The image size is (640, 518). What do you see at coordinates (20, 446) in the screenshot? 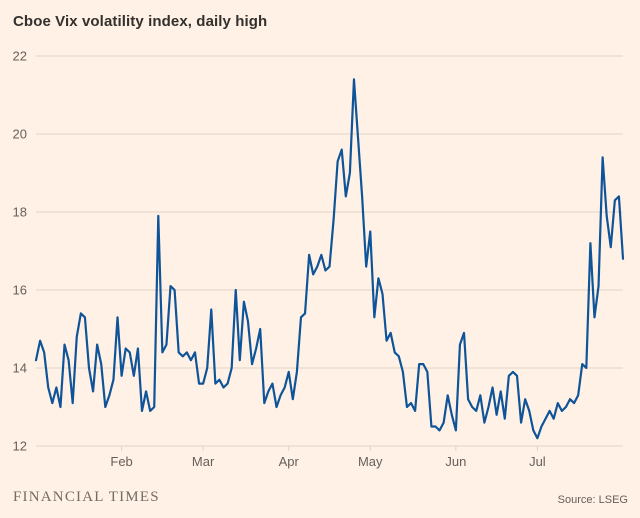
I see `y-tick-label: 12` at bounding box center [20, 446].